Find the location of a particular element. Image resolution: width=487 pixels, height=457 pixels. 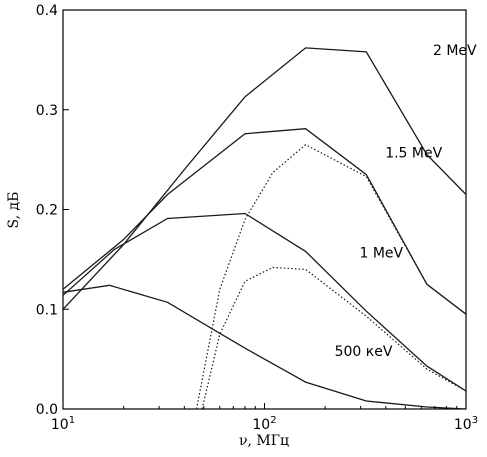

y-tick-label-1: 0.1 is located at coordinates (47, 310).